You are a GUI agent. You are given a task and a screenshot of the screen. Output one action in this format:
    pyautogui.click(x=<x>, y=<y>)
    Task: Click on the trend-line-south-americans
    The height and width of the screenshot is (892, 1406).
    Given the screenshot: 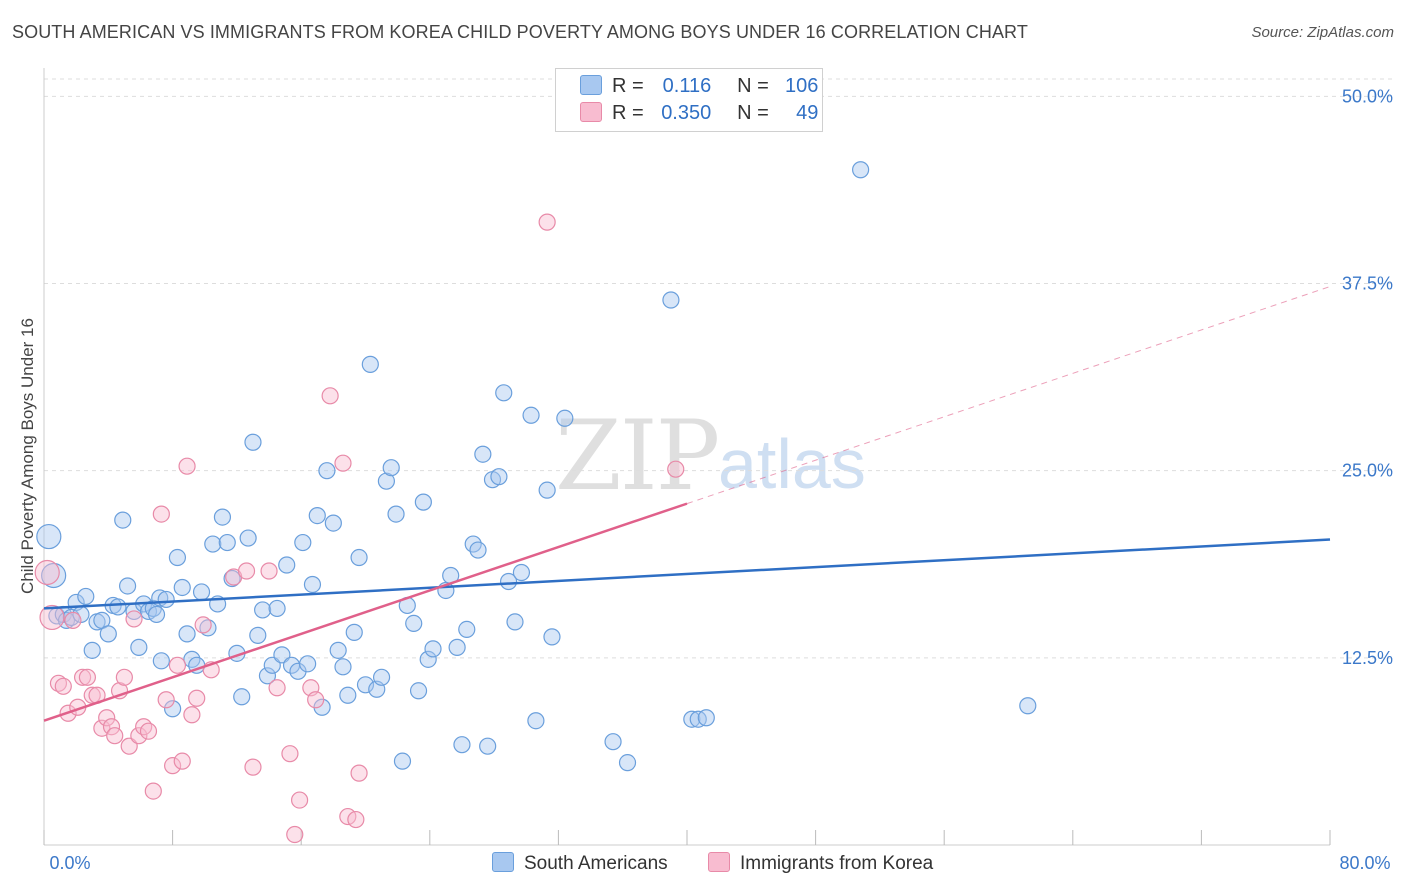 What is the action you would take?
    pyautogui.click(x=687, y=574)
    